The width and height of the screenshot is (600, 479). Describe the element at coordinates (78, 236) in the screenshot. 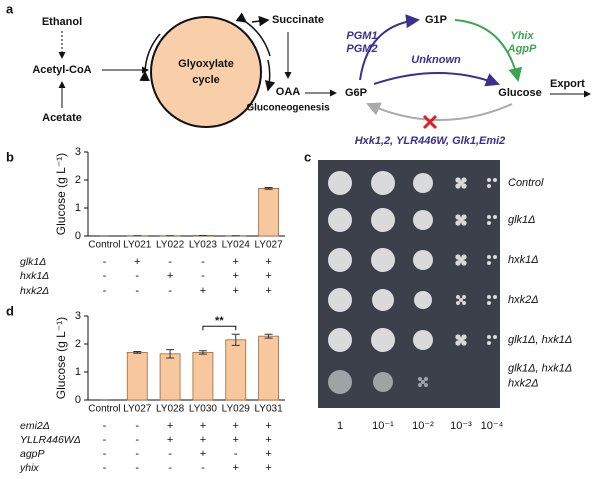

I see `y-tick-label: 0` at that location.